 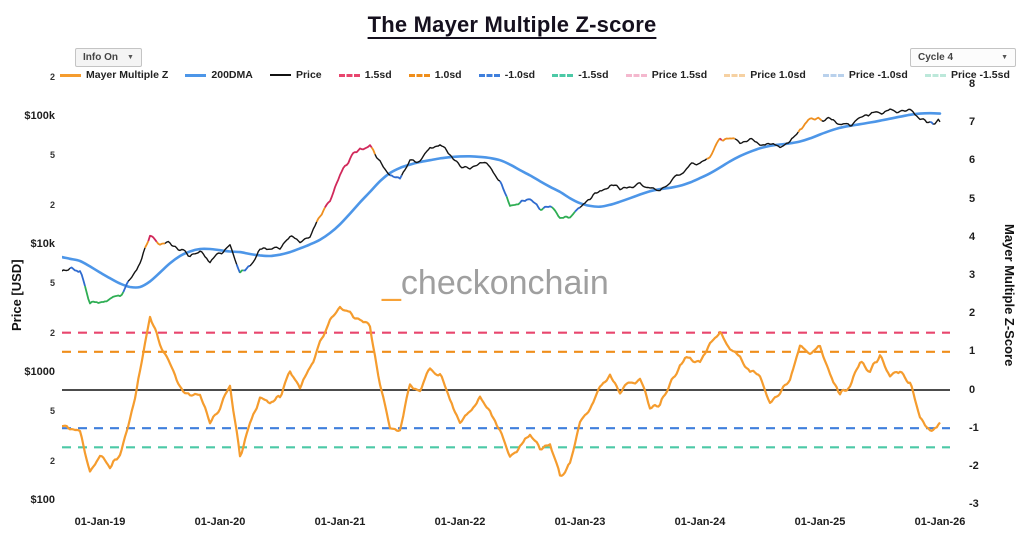 I want to click on x-axis-tick-label: 01-Jan-21, so click(x=340, y=522).